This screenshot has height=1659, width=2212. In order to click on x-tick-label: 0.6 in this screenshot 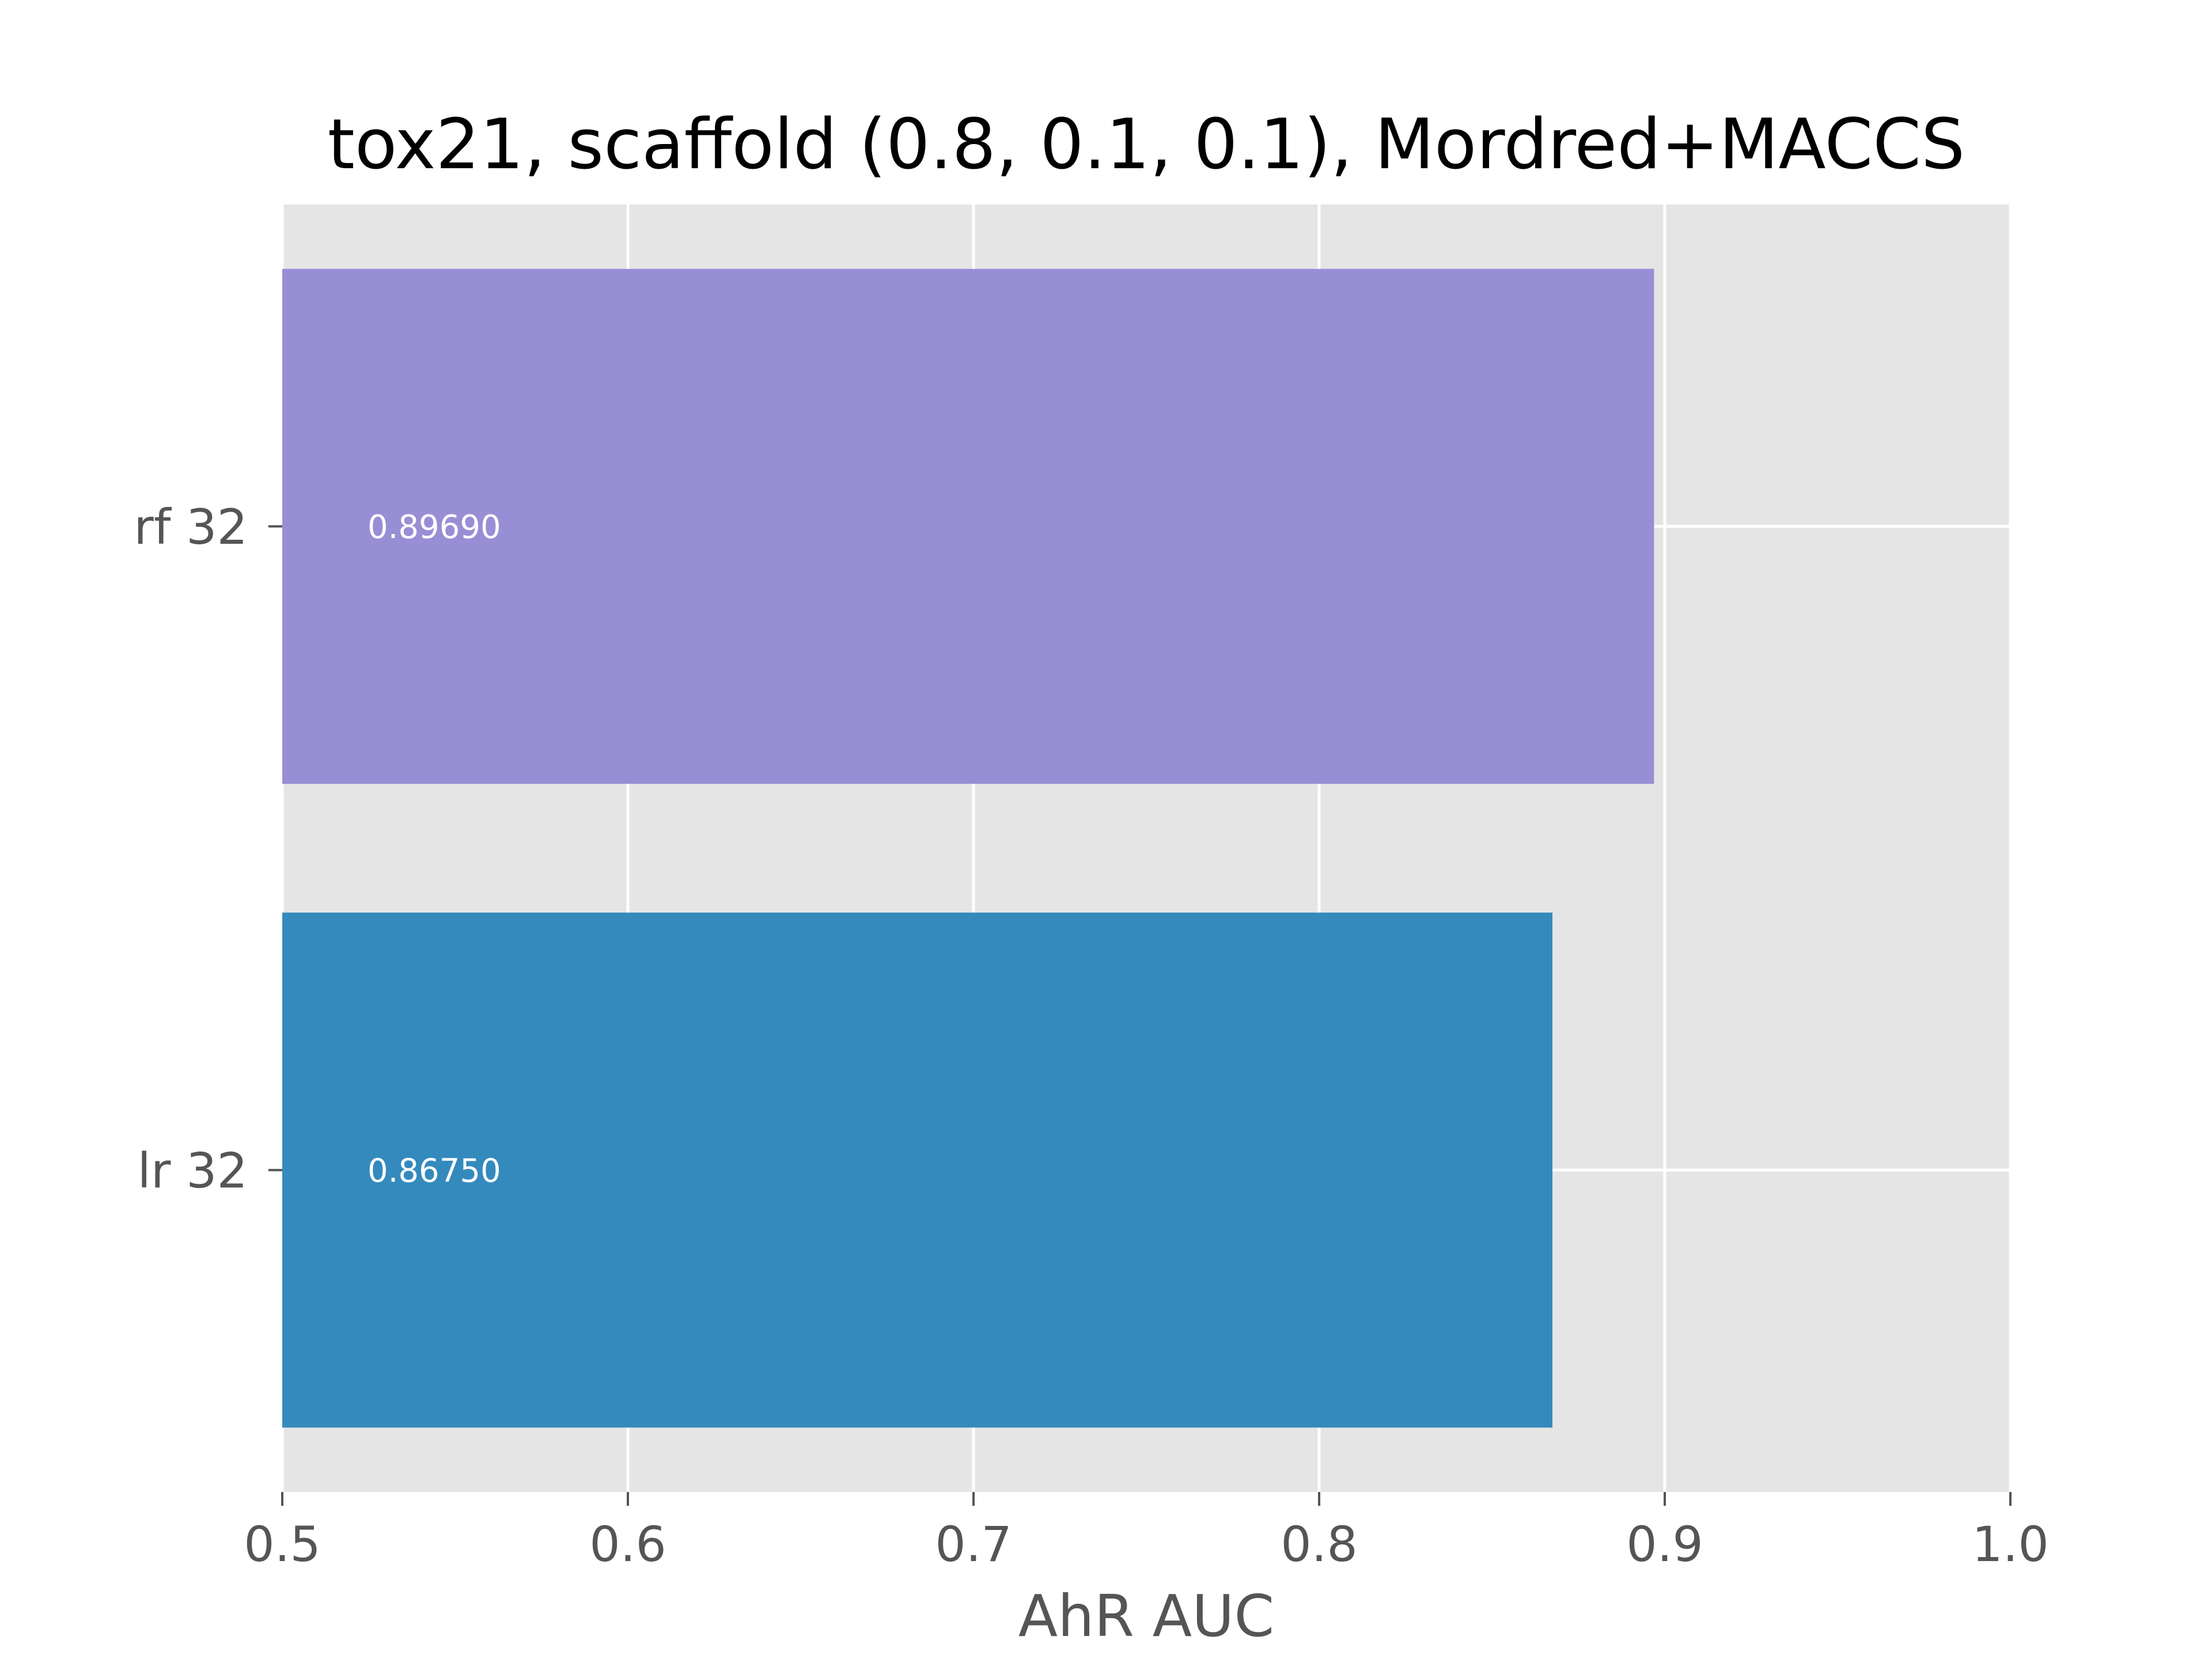, I will do `click(627, 1544)`.